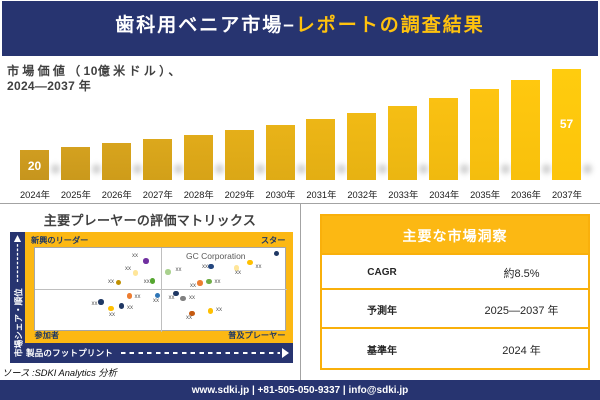 Image resolution: width=600 pixels, height=400 pixels. Describe the element at coordinates (18, 322) in the screenshot. I see `svg-text: 市場シェア・順位` at that location.